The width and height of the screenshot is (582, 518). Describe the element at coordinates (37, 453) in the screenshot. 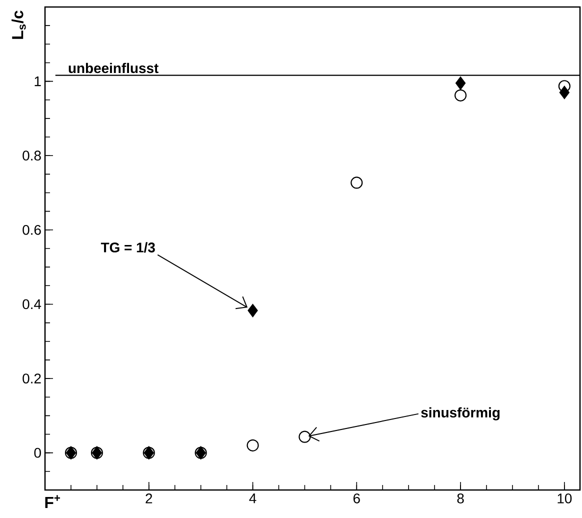

I see `y-tick-label: 0` at that location.